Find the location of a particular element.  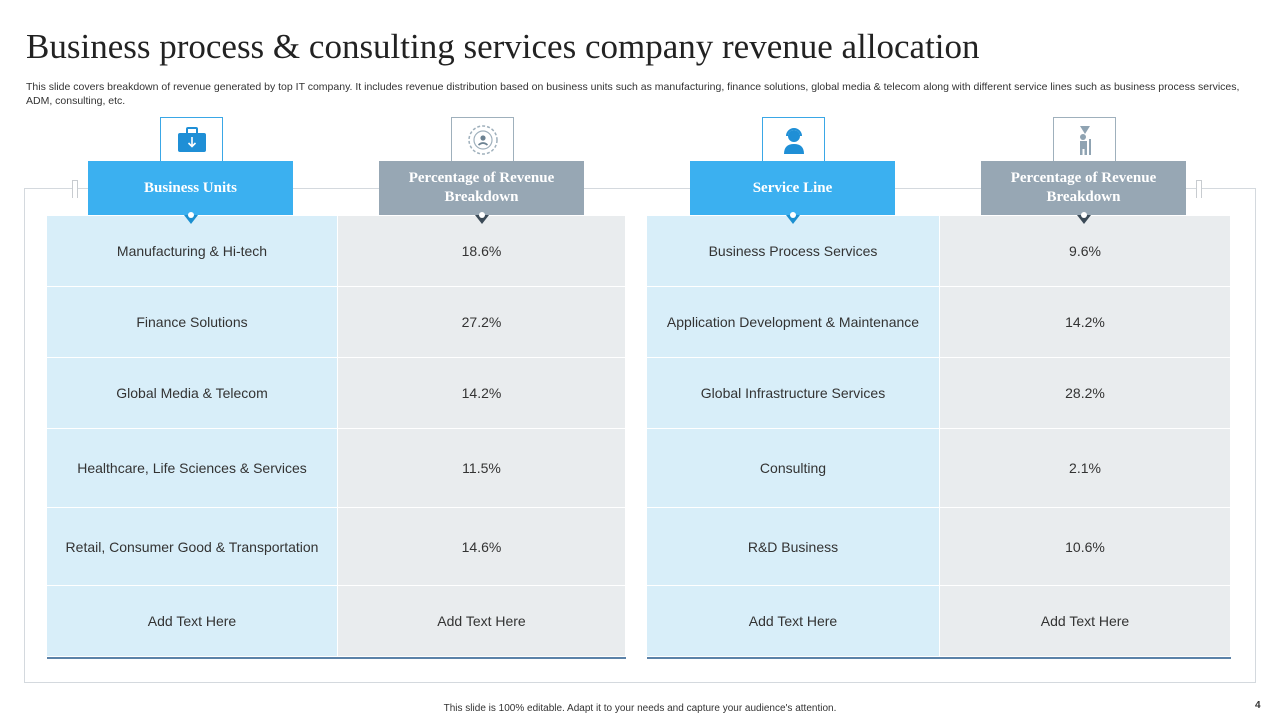

page-number: 4 is located at coordinates (1258, 705).